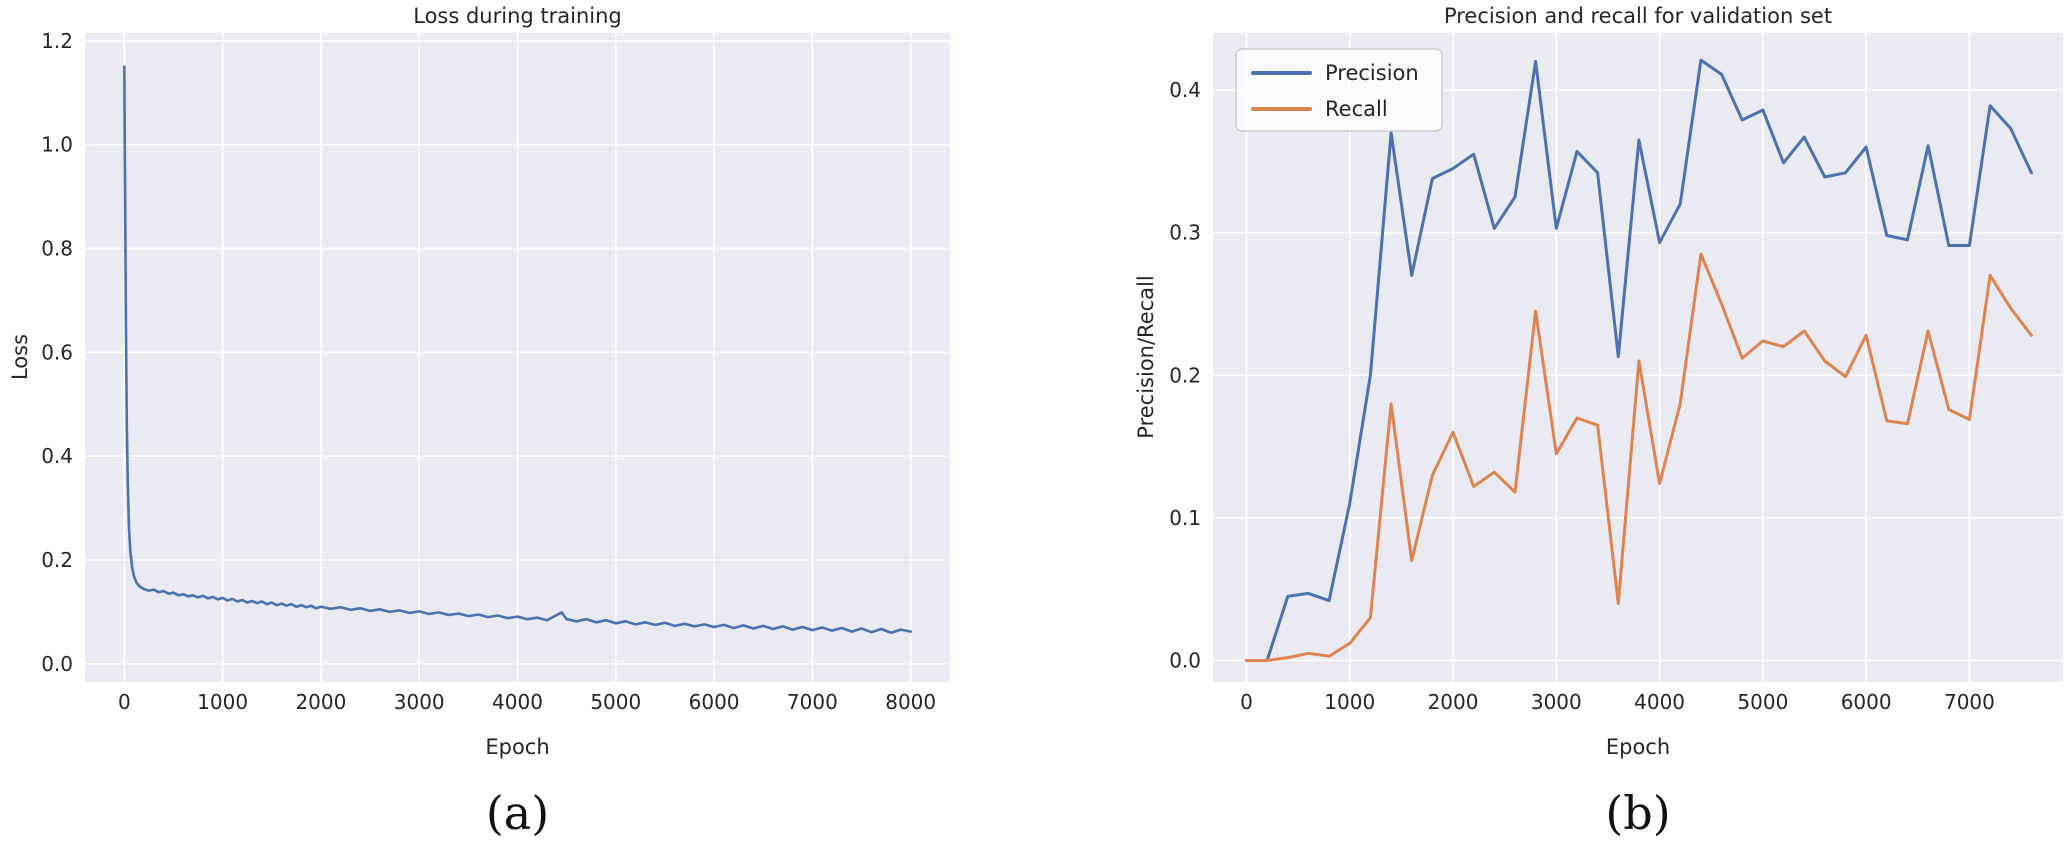  I want to click on legend-label-recall: Recall, so click(1356, 109).